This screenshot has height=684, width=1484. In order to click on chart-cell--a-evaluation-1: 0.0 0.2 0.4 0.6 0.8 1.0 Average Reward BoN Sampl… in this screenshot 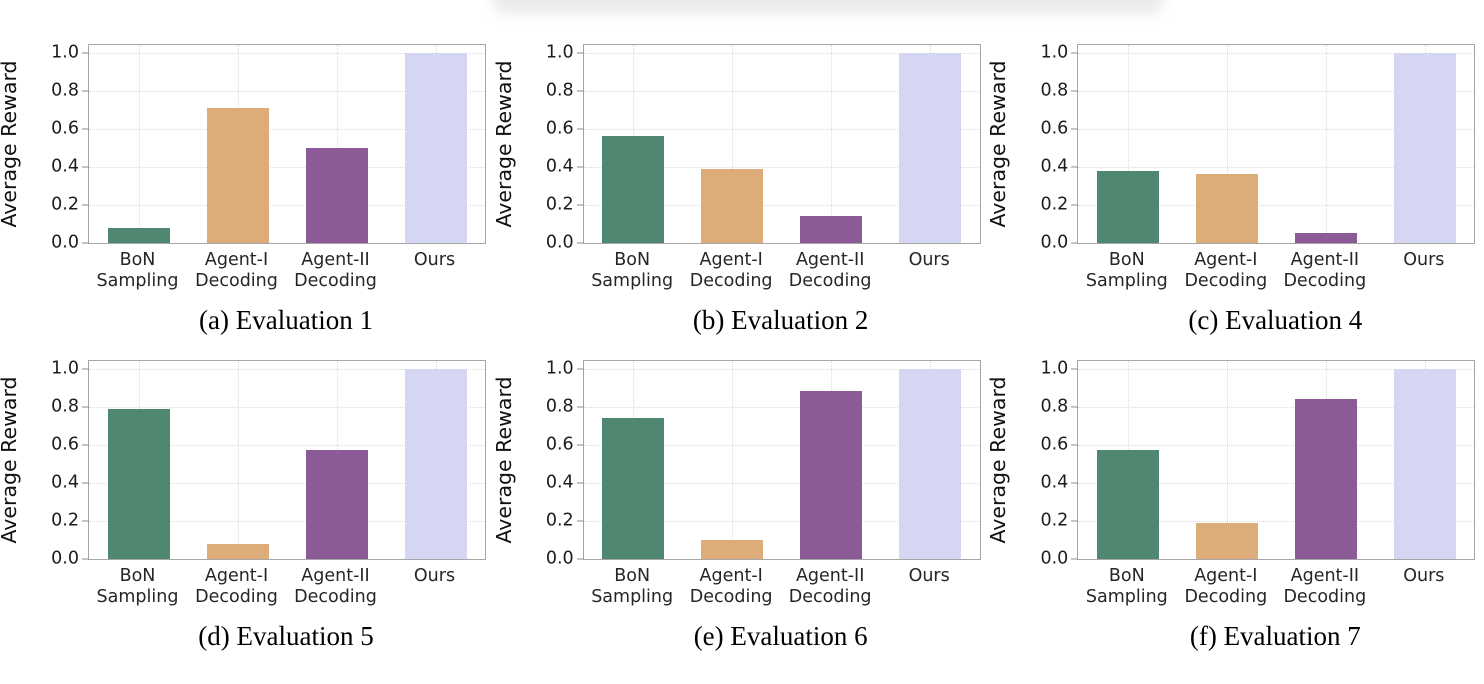, I will do `click(247, 188)`.